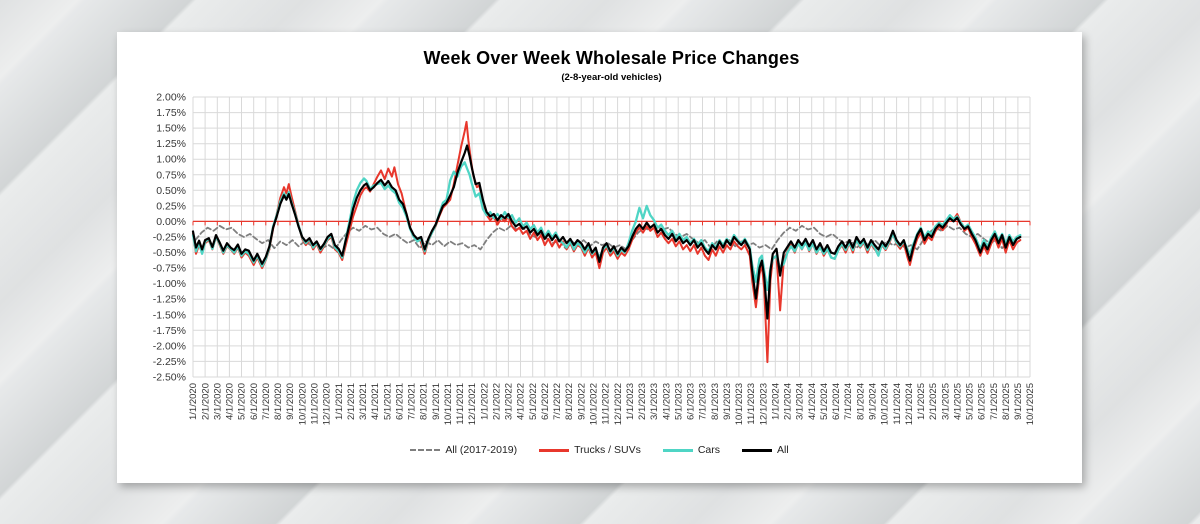 The image size is (1200, 524). Describe the element at coordinates (171, 206) in the screenshot. I see `svg-text: 0.25%` at that location.